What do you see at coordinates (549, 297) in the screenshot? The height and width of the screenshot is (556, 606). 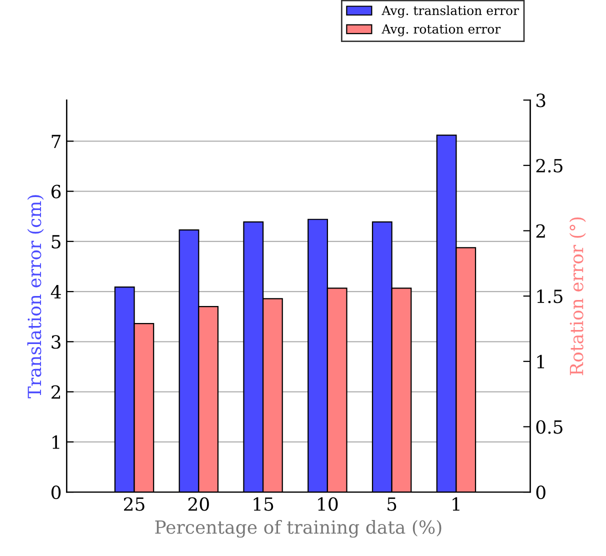 I see `y2-tick-label: 1.5` at bounding box center [549, 297].